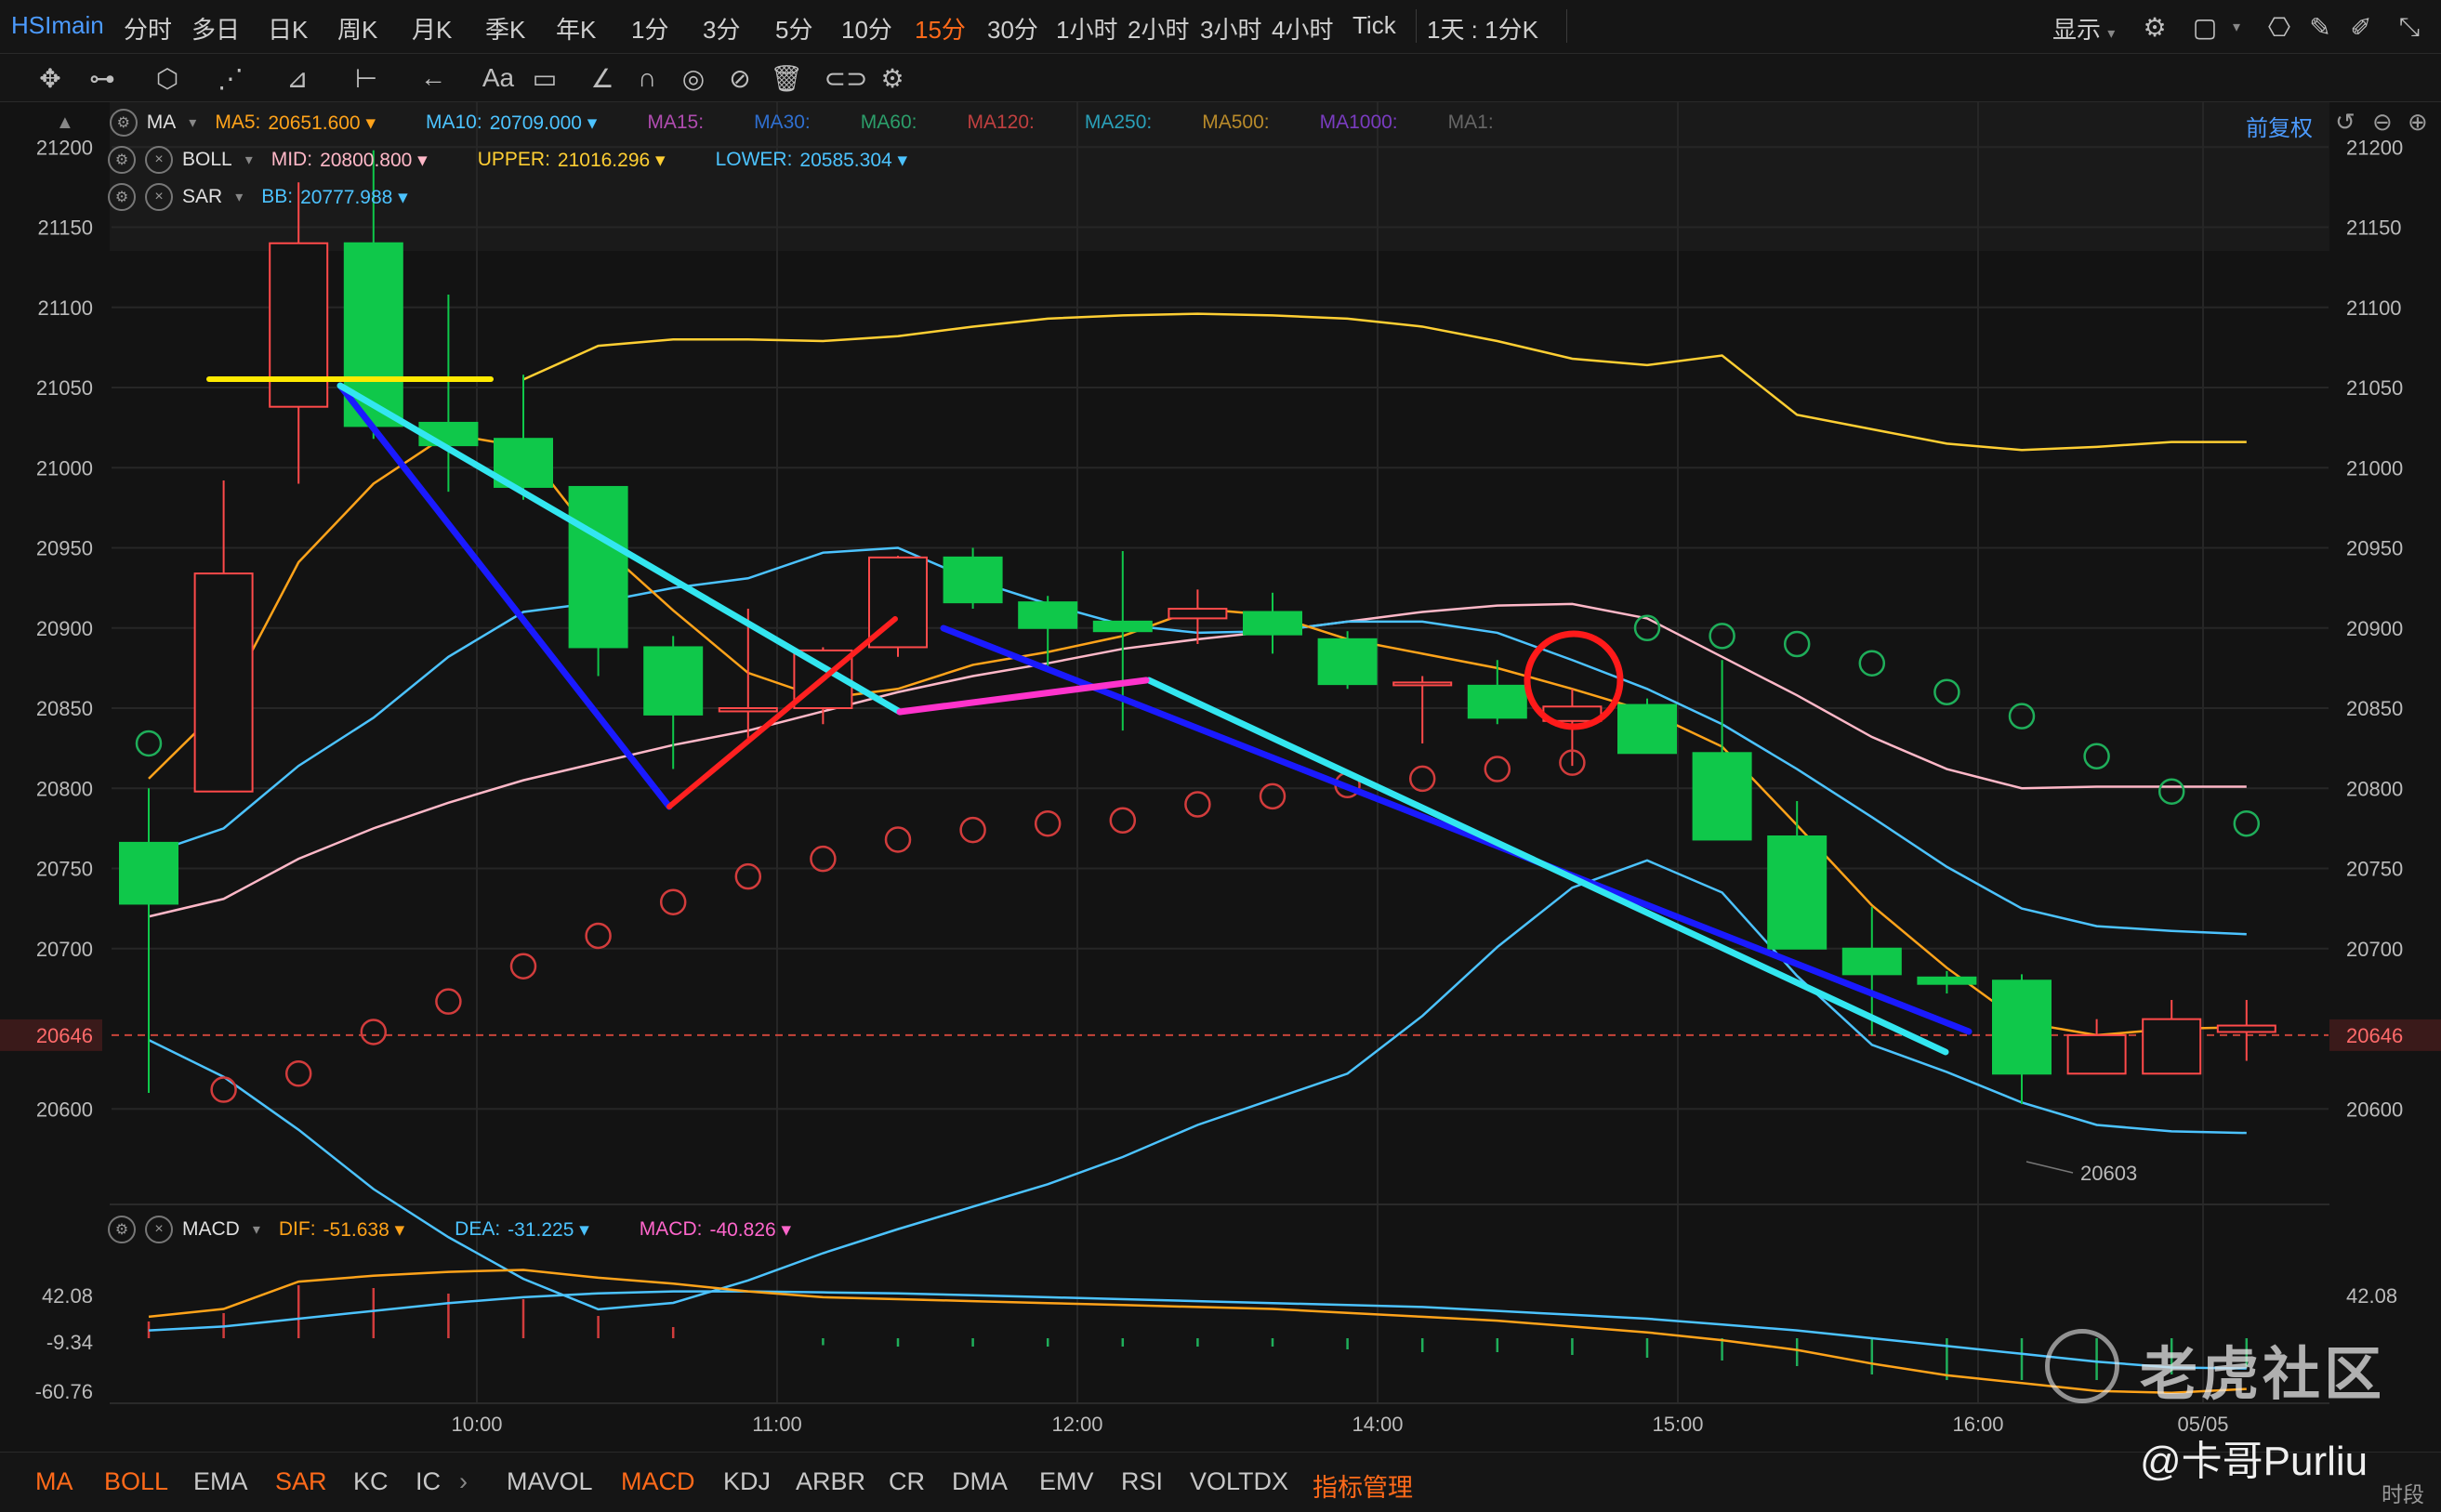 The height and width of the screenshot is (1512, 2441). Describe the element at coordinates (853, 160) in the screenshot. I see `boll-value-2: 20585.304 ▾` at that location.